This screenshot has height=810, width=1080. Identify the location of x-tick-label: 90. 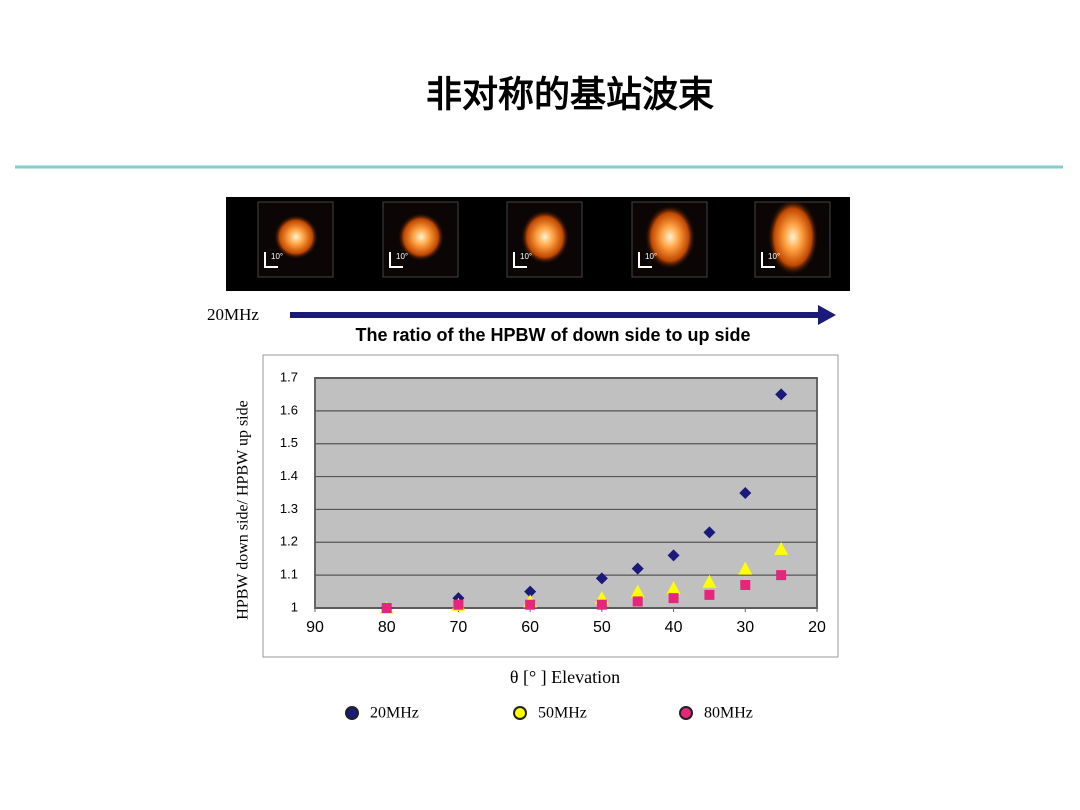
(315, 627).